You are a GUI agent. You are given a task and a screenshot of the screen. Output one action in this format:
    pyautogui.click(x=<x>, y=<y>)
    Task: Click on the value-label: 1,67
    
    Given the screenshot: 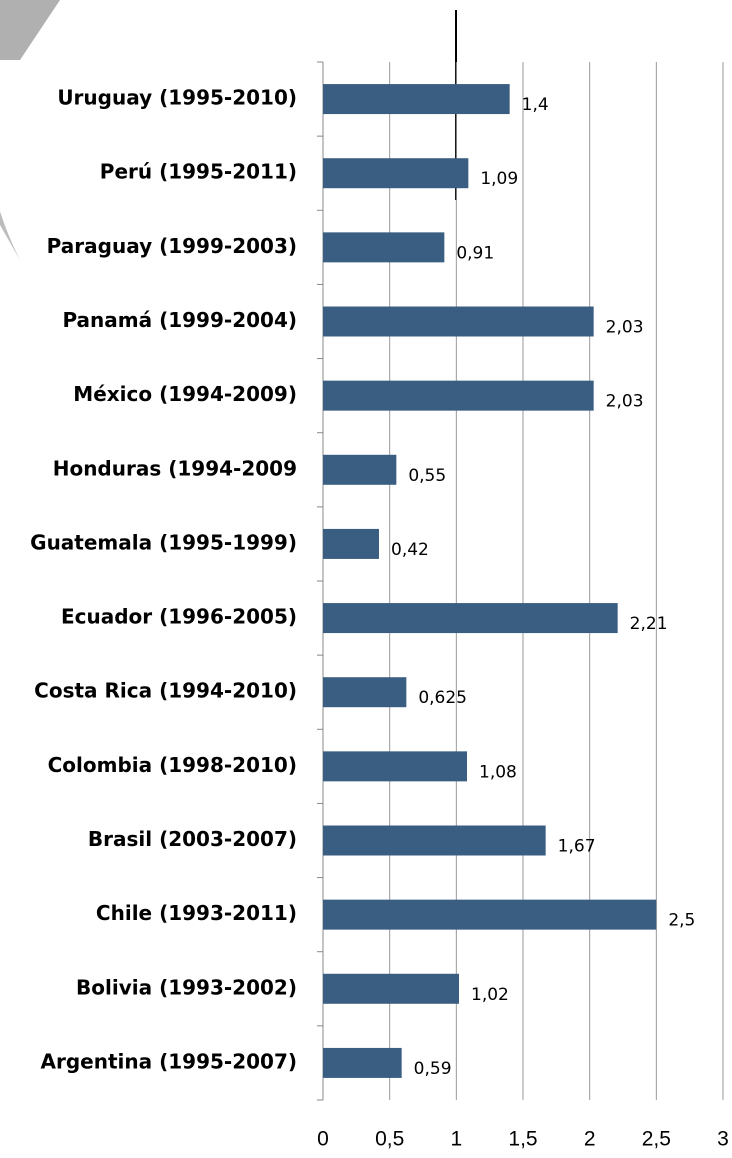 What is the action you would take?
    pyautogui.click(x=577, y=847)
    